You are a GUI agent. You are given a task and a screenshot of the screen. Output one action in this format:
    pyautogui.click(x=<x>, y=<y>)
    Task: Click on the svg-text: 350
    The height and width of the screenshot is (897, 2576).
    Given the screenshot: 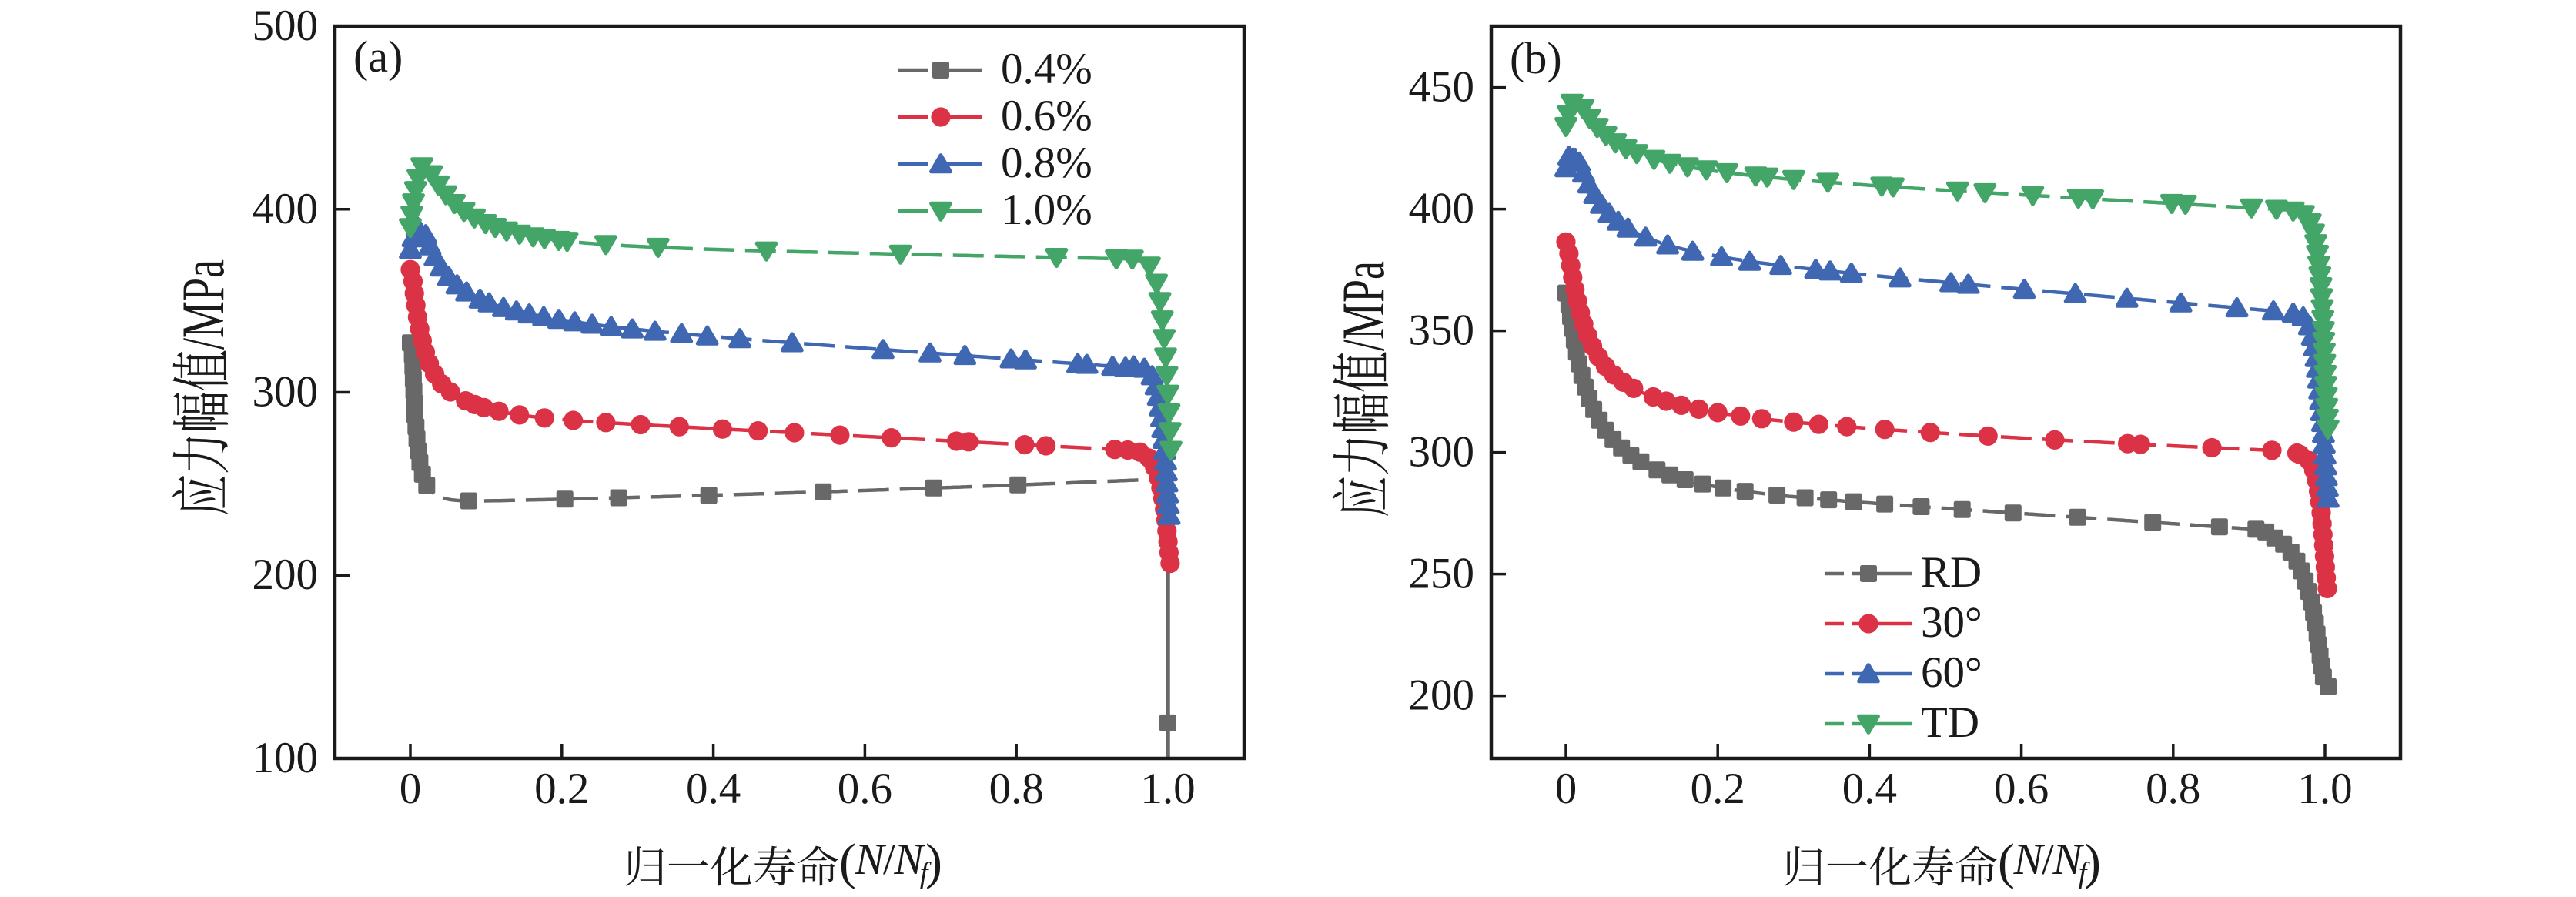 What is the action you would take?
    pyautogui.click(x=1442, y=330)
    